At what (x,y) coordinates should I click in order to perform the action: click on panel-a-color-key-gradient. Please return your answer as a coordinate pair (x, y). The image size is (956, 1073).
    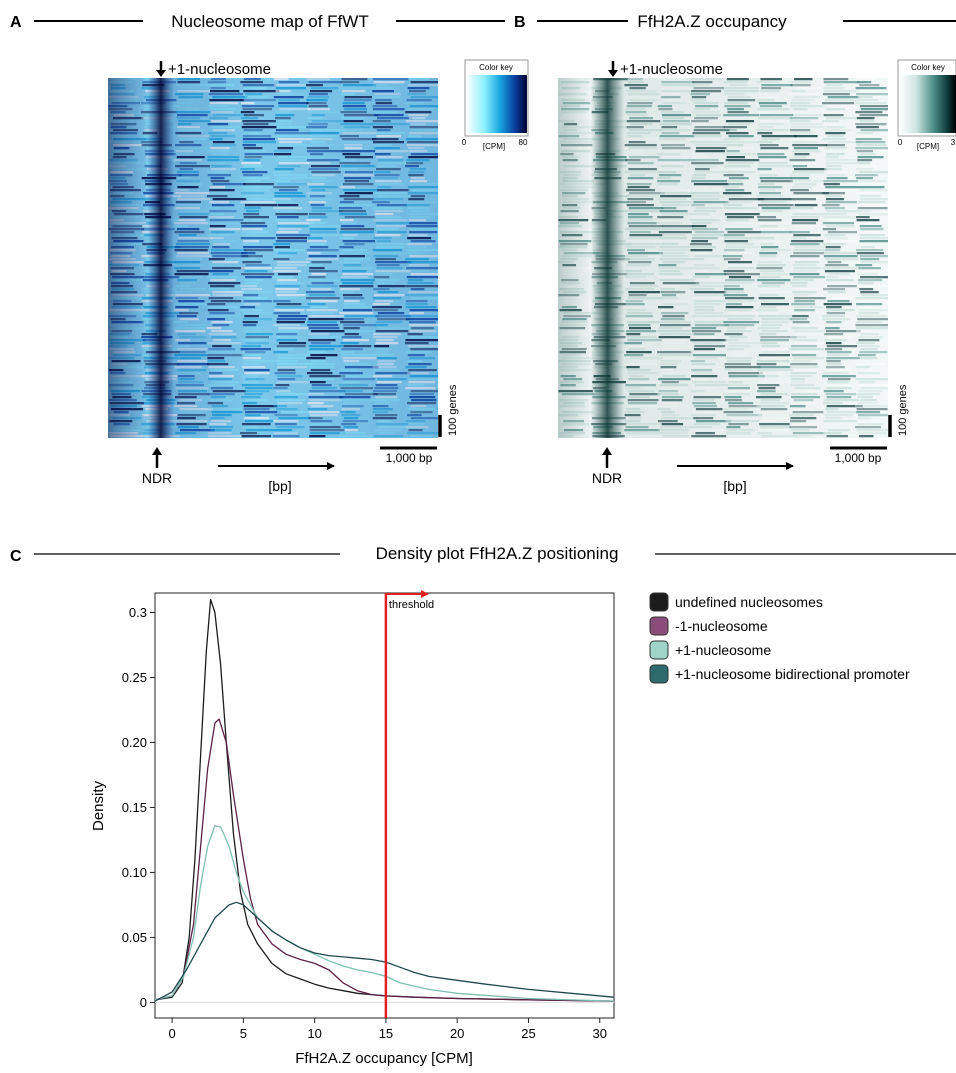
    Looking at the image, I should click on (496, 104).